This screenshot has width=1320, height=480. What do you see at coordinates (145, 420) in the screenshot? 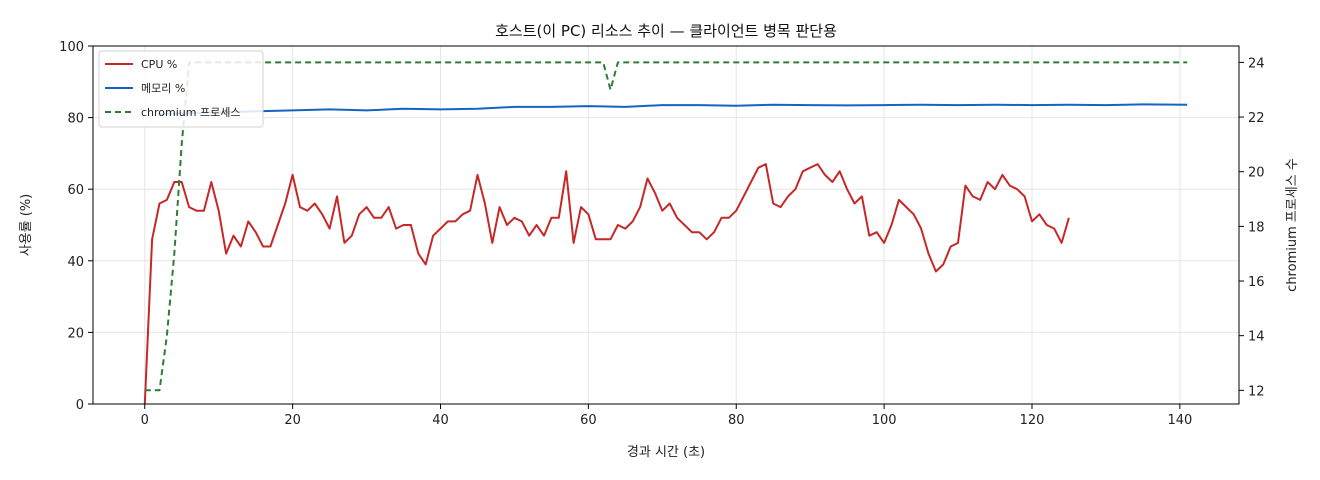
I see `x-tick-label: 0` at bounding box center [145, 420].